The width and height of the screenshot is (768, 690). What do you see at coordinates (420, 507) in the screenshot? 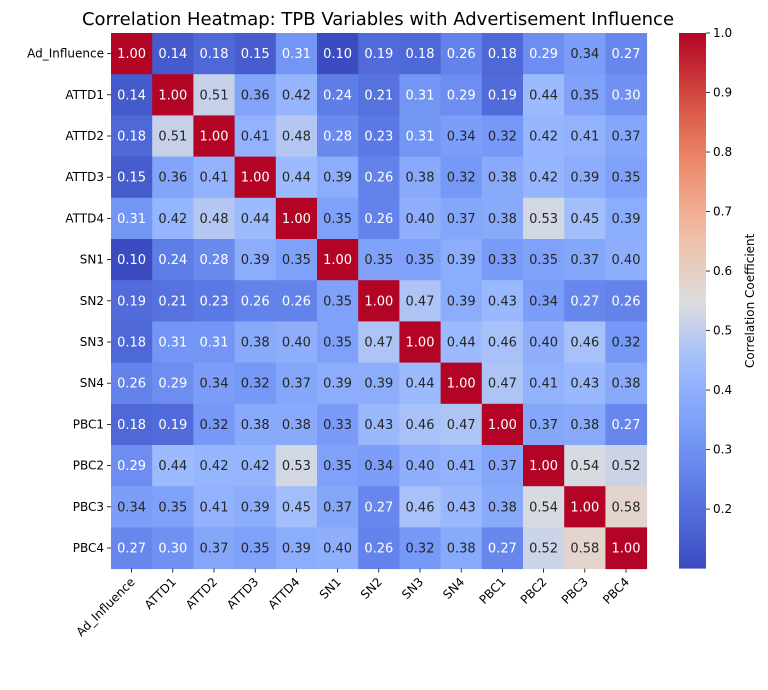
I see `cell-value-label: 0.46` at bounding box center [420, 507].